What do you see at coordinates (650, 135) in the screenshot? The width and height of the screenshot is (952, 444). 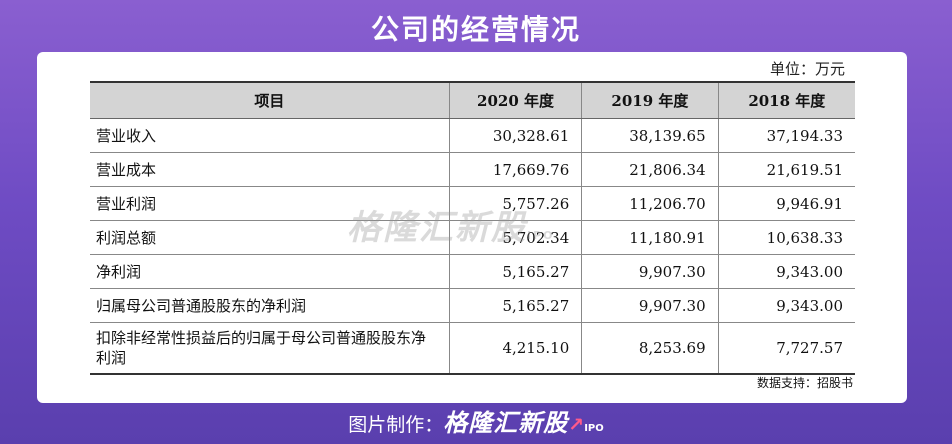 I see `value-2019: 38,139.65` at bounding box center [650, 135].